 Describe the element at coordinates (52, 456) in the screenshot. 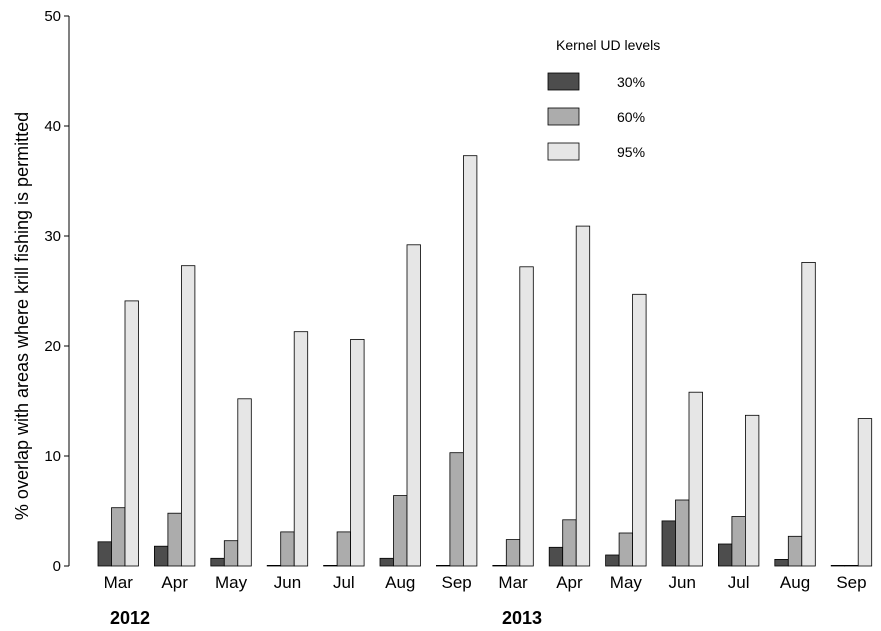

I see `y-tick-label: 10` at that location.